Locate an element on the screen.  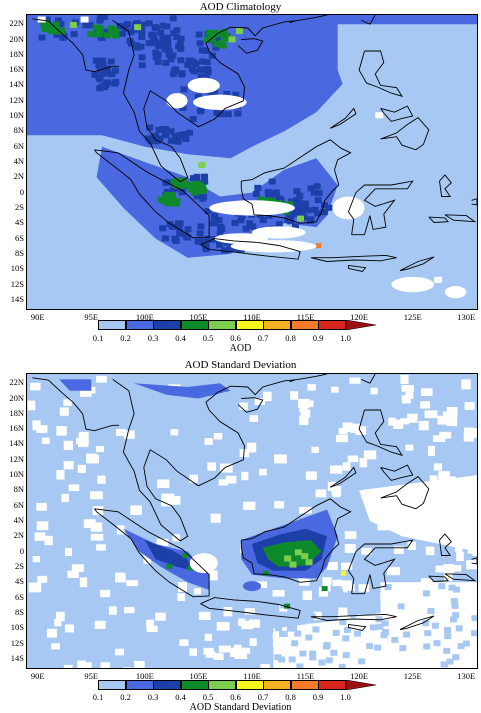
coastline-sumatra is located at coordinates (152, 553).